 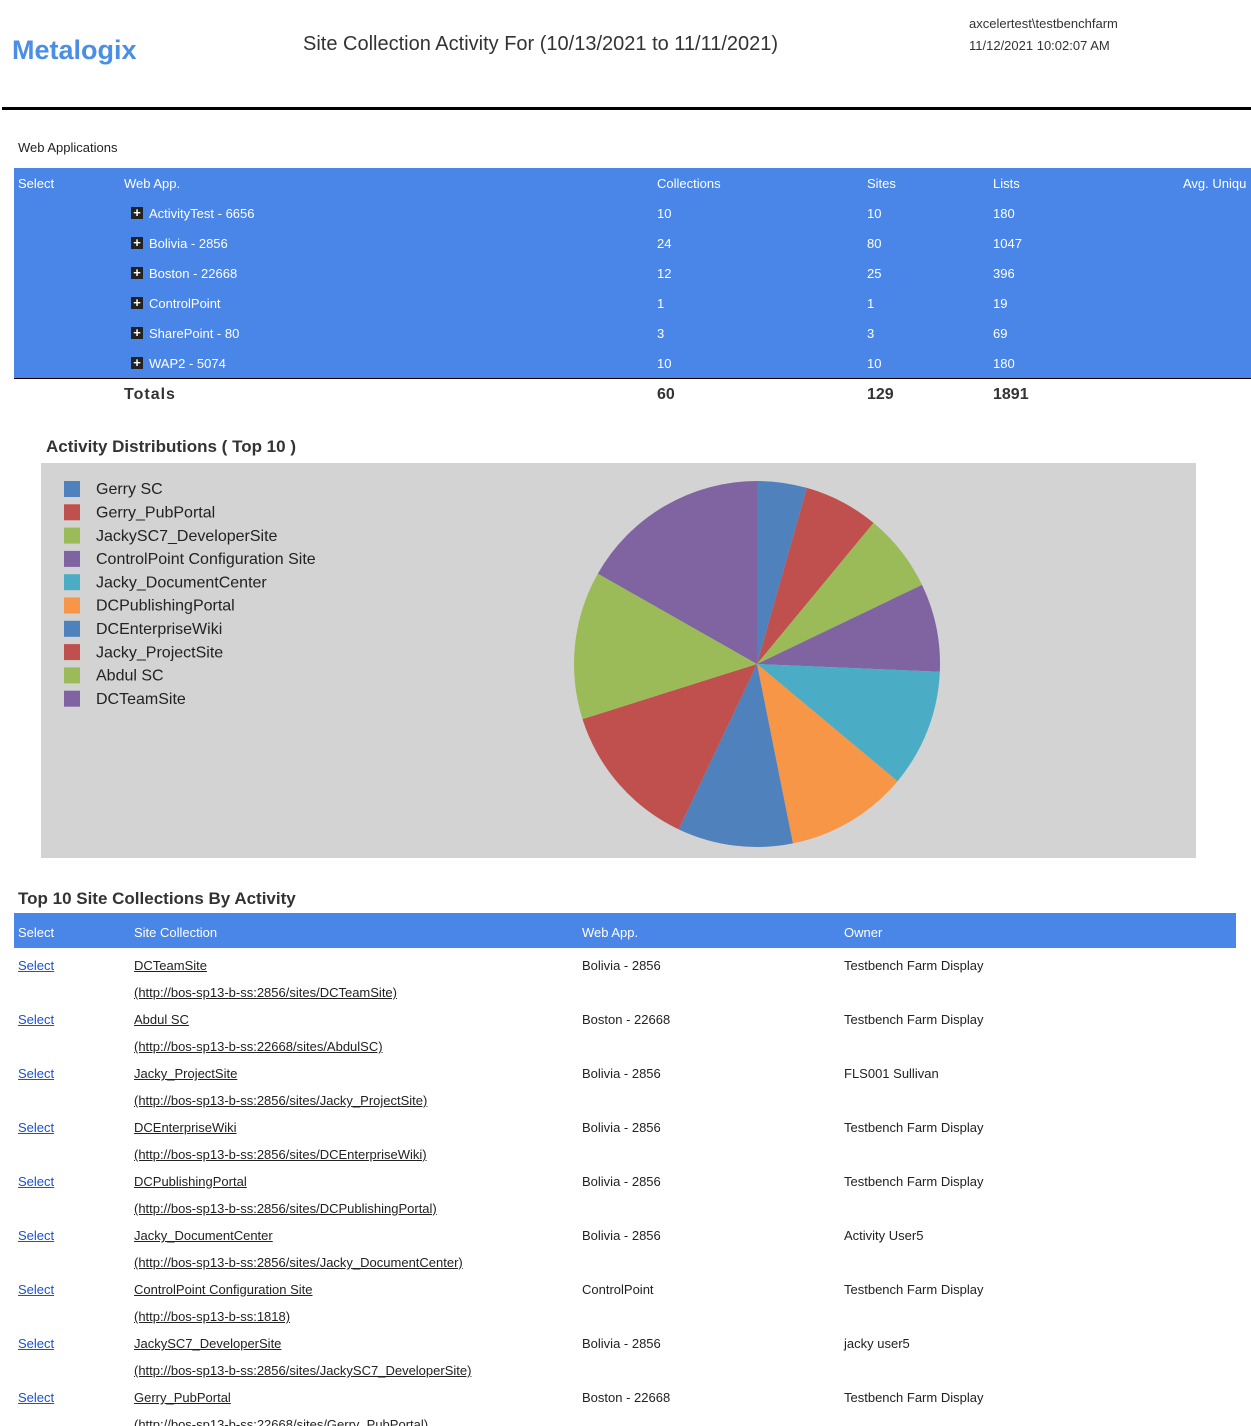 What do you see at coordinates (190, 1181) in the screenshot?
I see `site-collection-link: DCPublishingPortal` at bounding box center [190, 1181].